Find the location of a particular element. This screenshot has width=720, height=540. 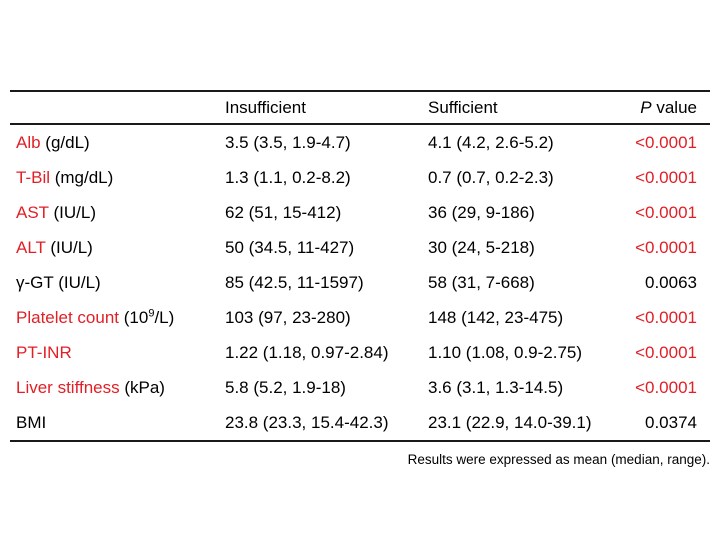

table-header: Insufficient Sufficient P value is located at coordinates (360, 108).